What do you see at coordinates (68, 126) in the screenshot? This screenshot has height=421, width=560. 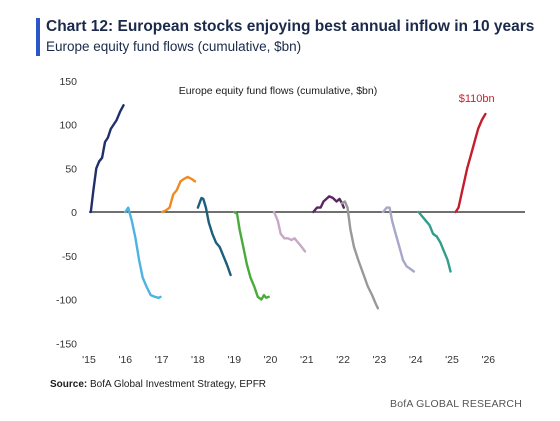 I see `y-tick-label: 100` at bounding box center [68, 126].